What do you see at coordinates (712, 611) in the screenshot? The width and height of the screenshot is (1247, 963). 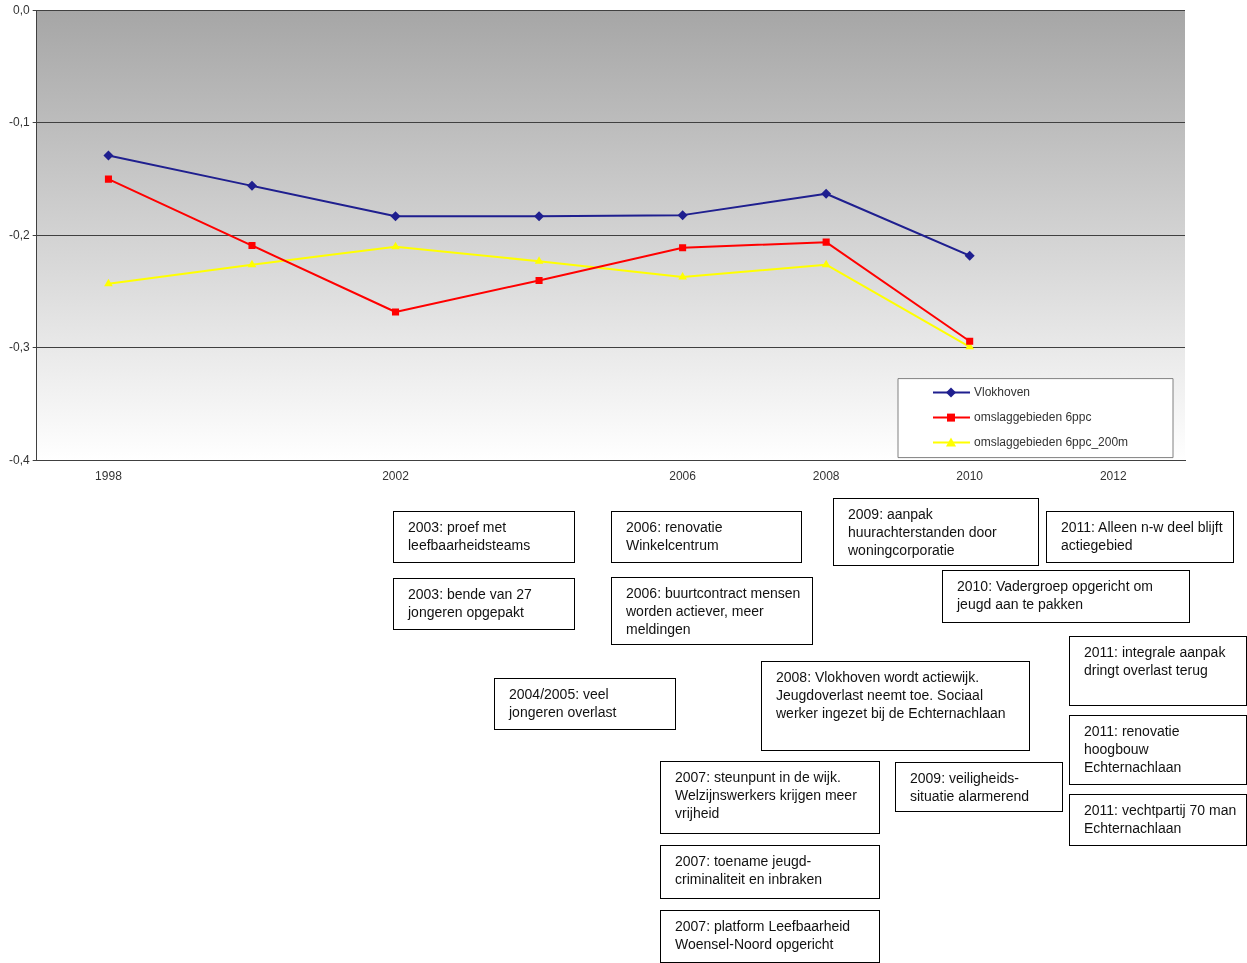 I see `text: 2006: buurtcontract mensen worden actiever, meer meldingen` at bounding box center [712, 611].